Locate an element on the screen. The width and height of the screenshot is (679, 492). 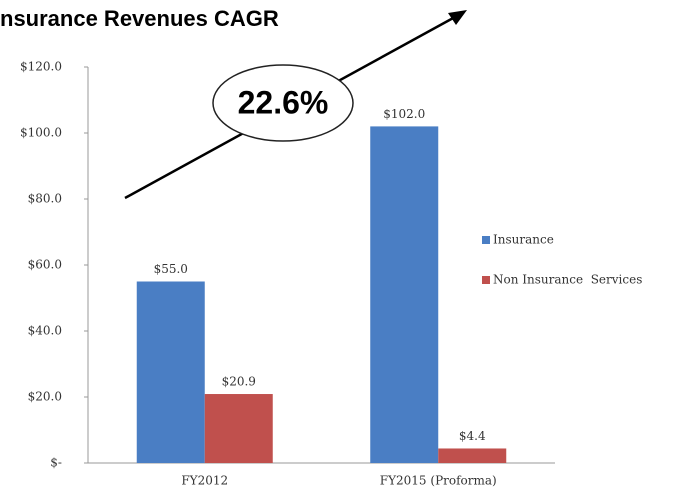
value-label: $55.0 is located at coordinates (171, 269).